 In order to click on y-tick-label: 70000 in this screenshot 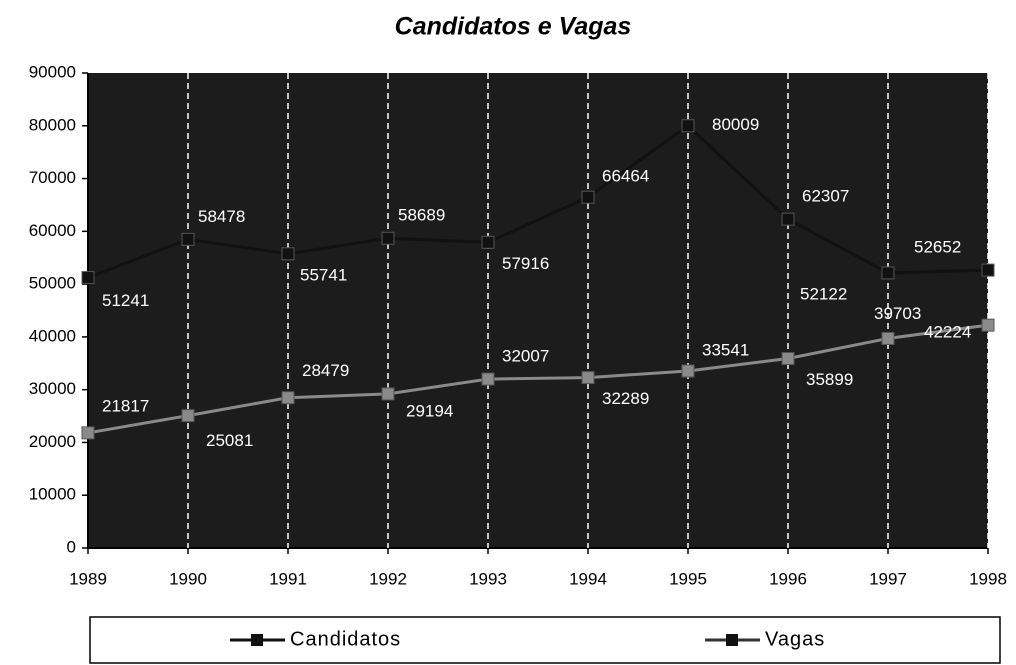, I will do `click(52, 177)`.